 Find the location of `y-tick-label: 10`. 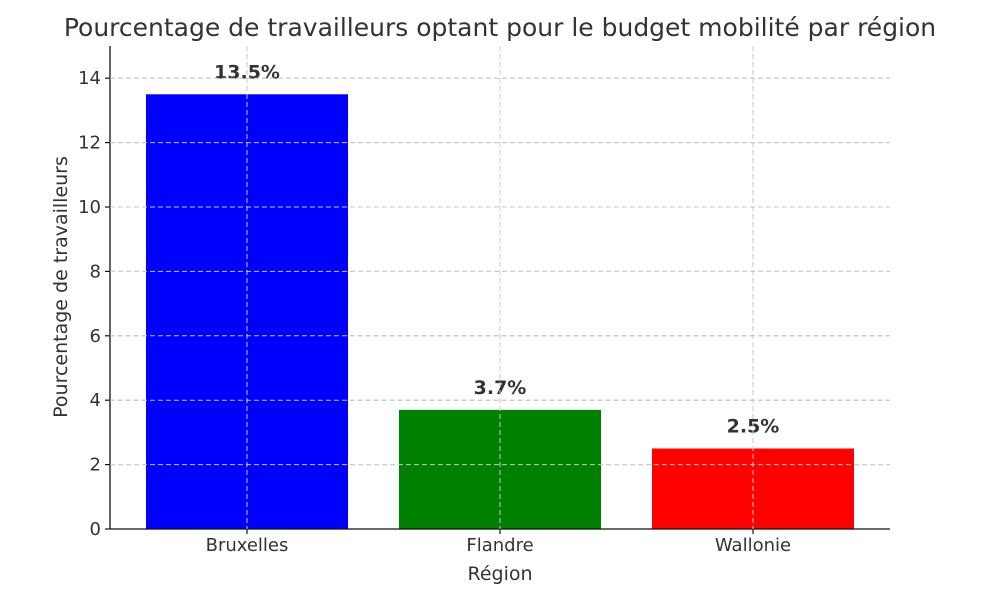

y-tick-label: 10 is located at coordinates (89, 207).